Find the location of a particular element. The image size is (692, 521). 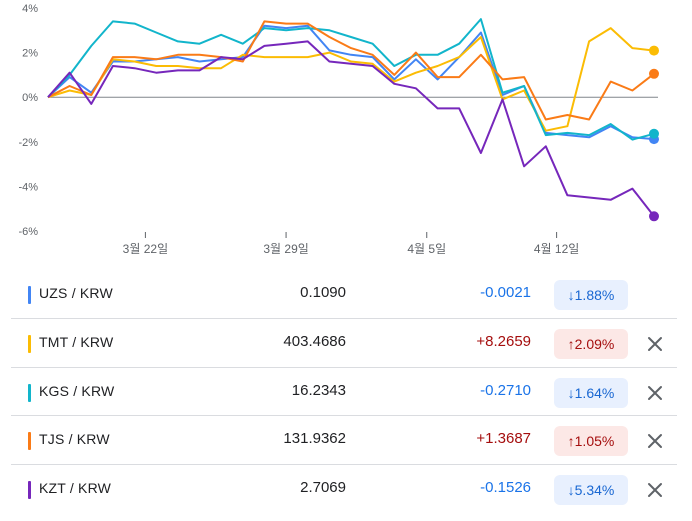

x-tick-label: 3월 29일 is located at coordinates (285, 249).